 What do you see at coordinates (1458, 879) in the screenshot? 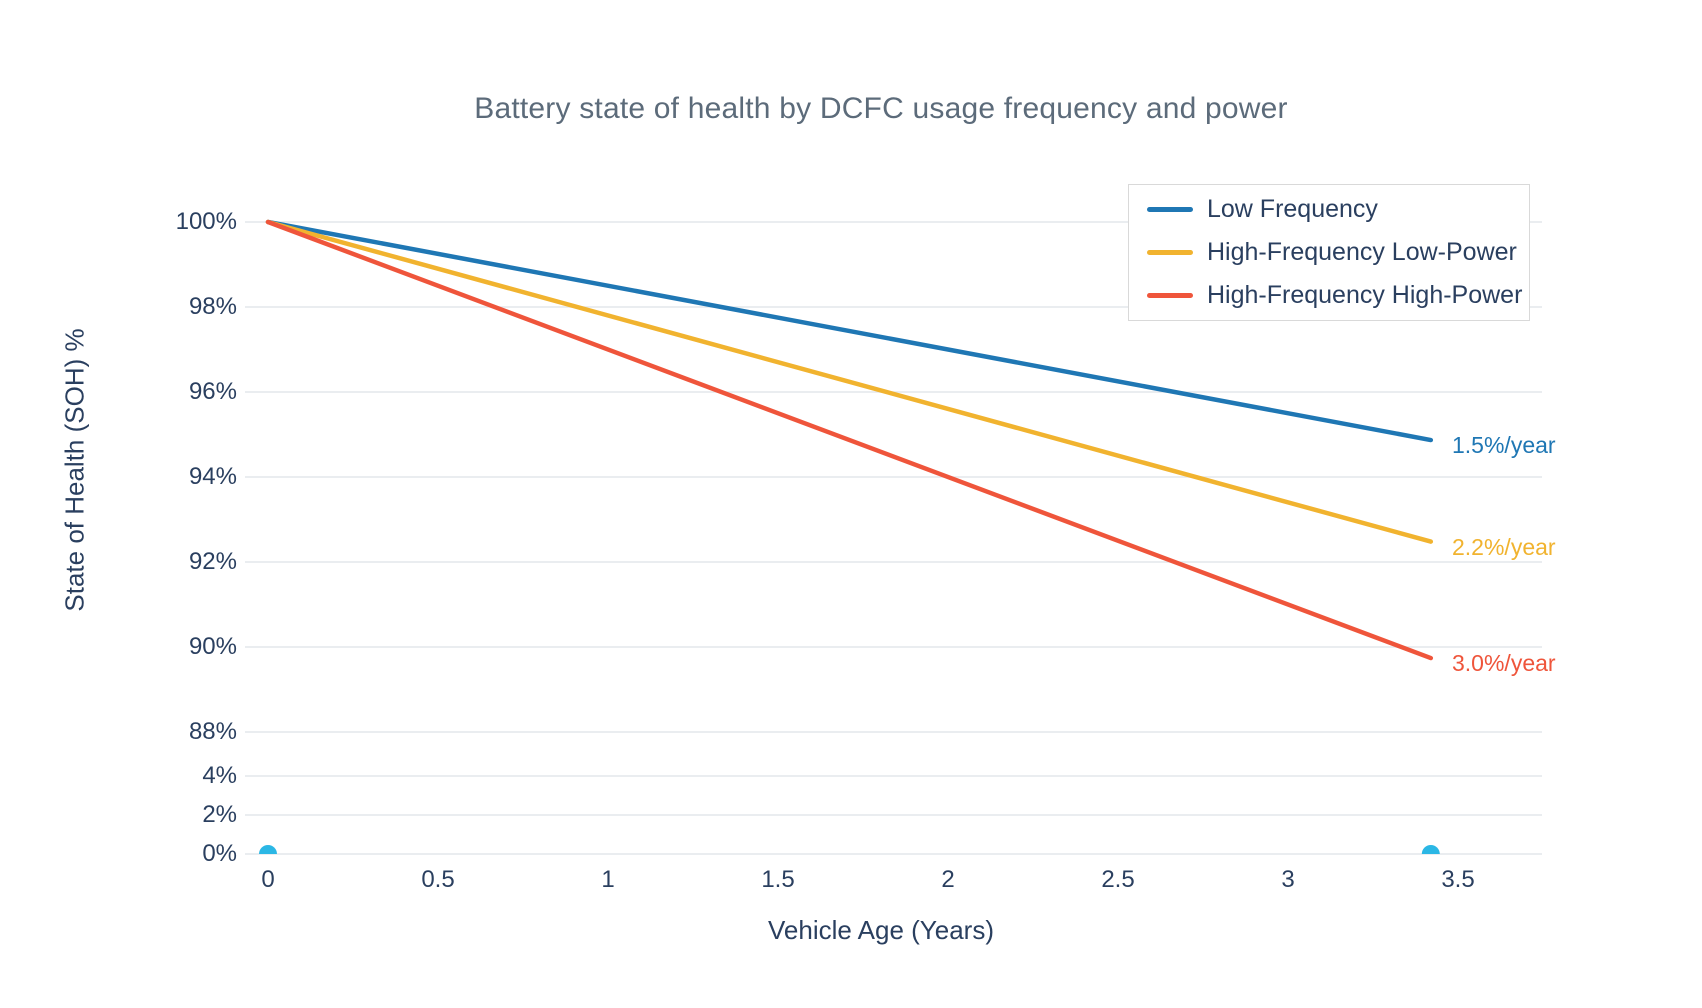
I see `x-tick-label-3-5: 3.5` at bounding box center [1458, 879].